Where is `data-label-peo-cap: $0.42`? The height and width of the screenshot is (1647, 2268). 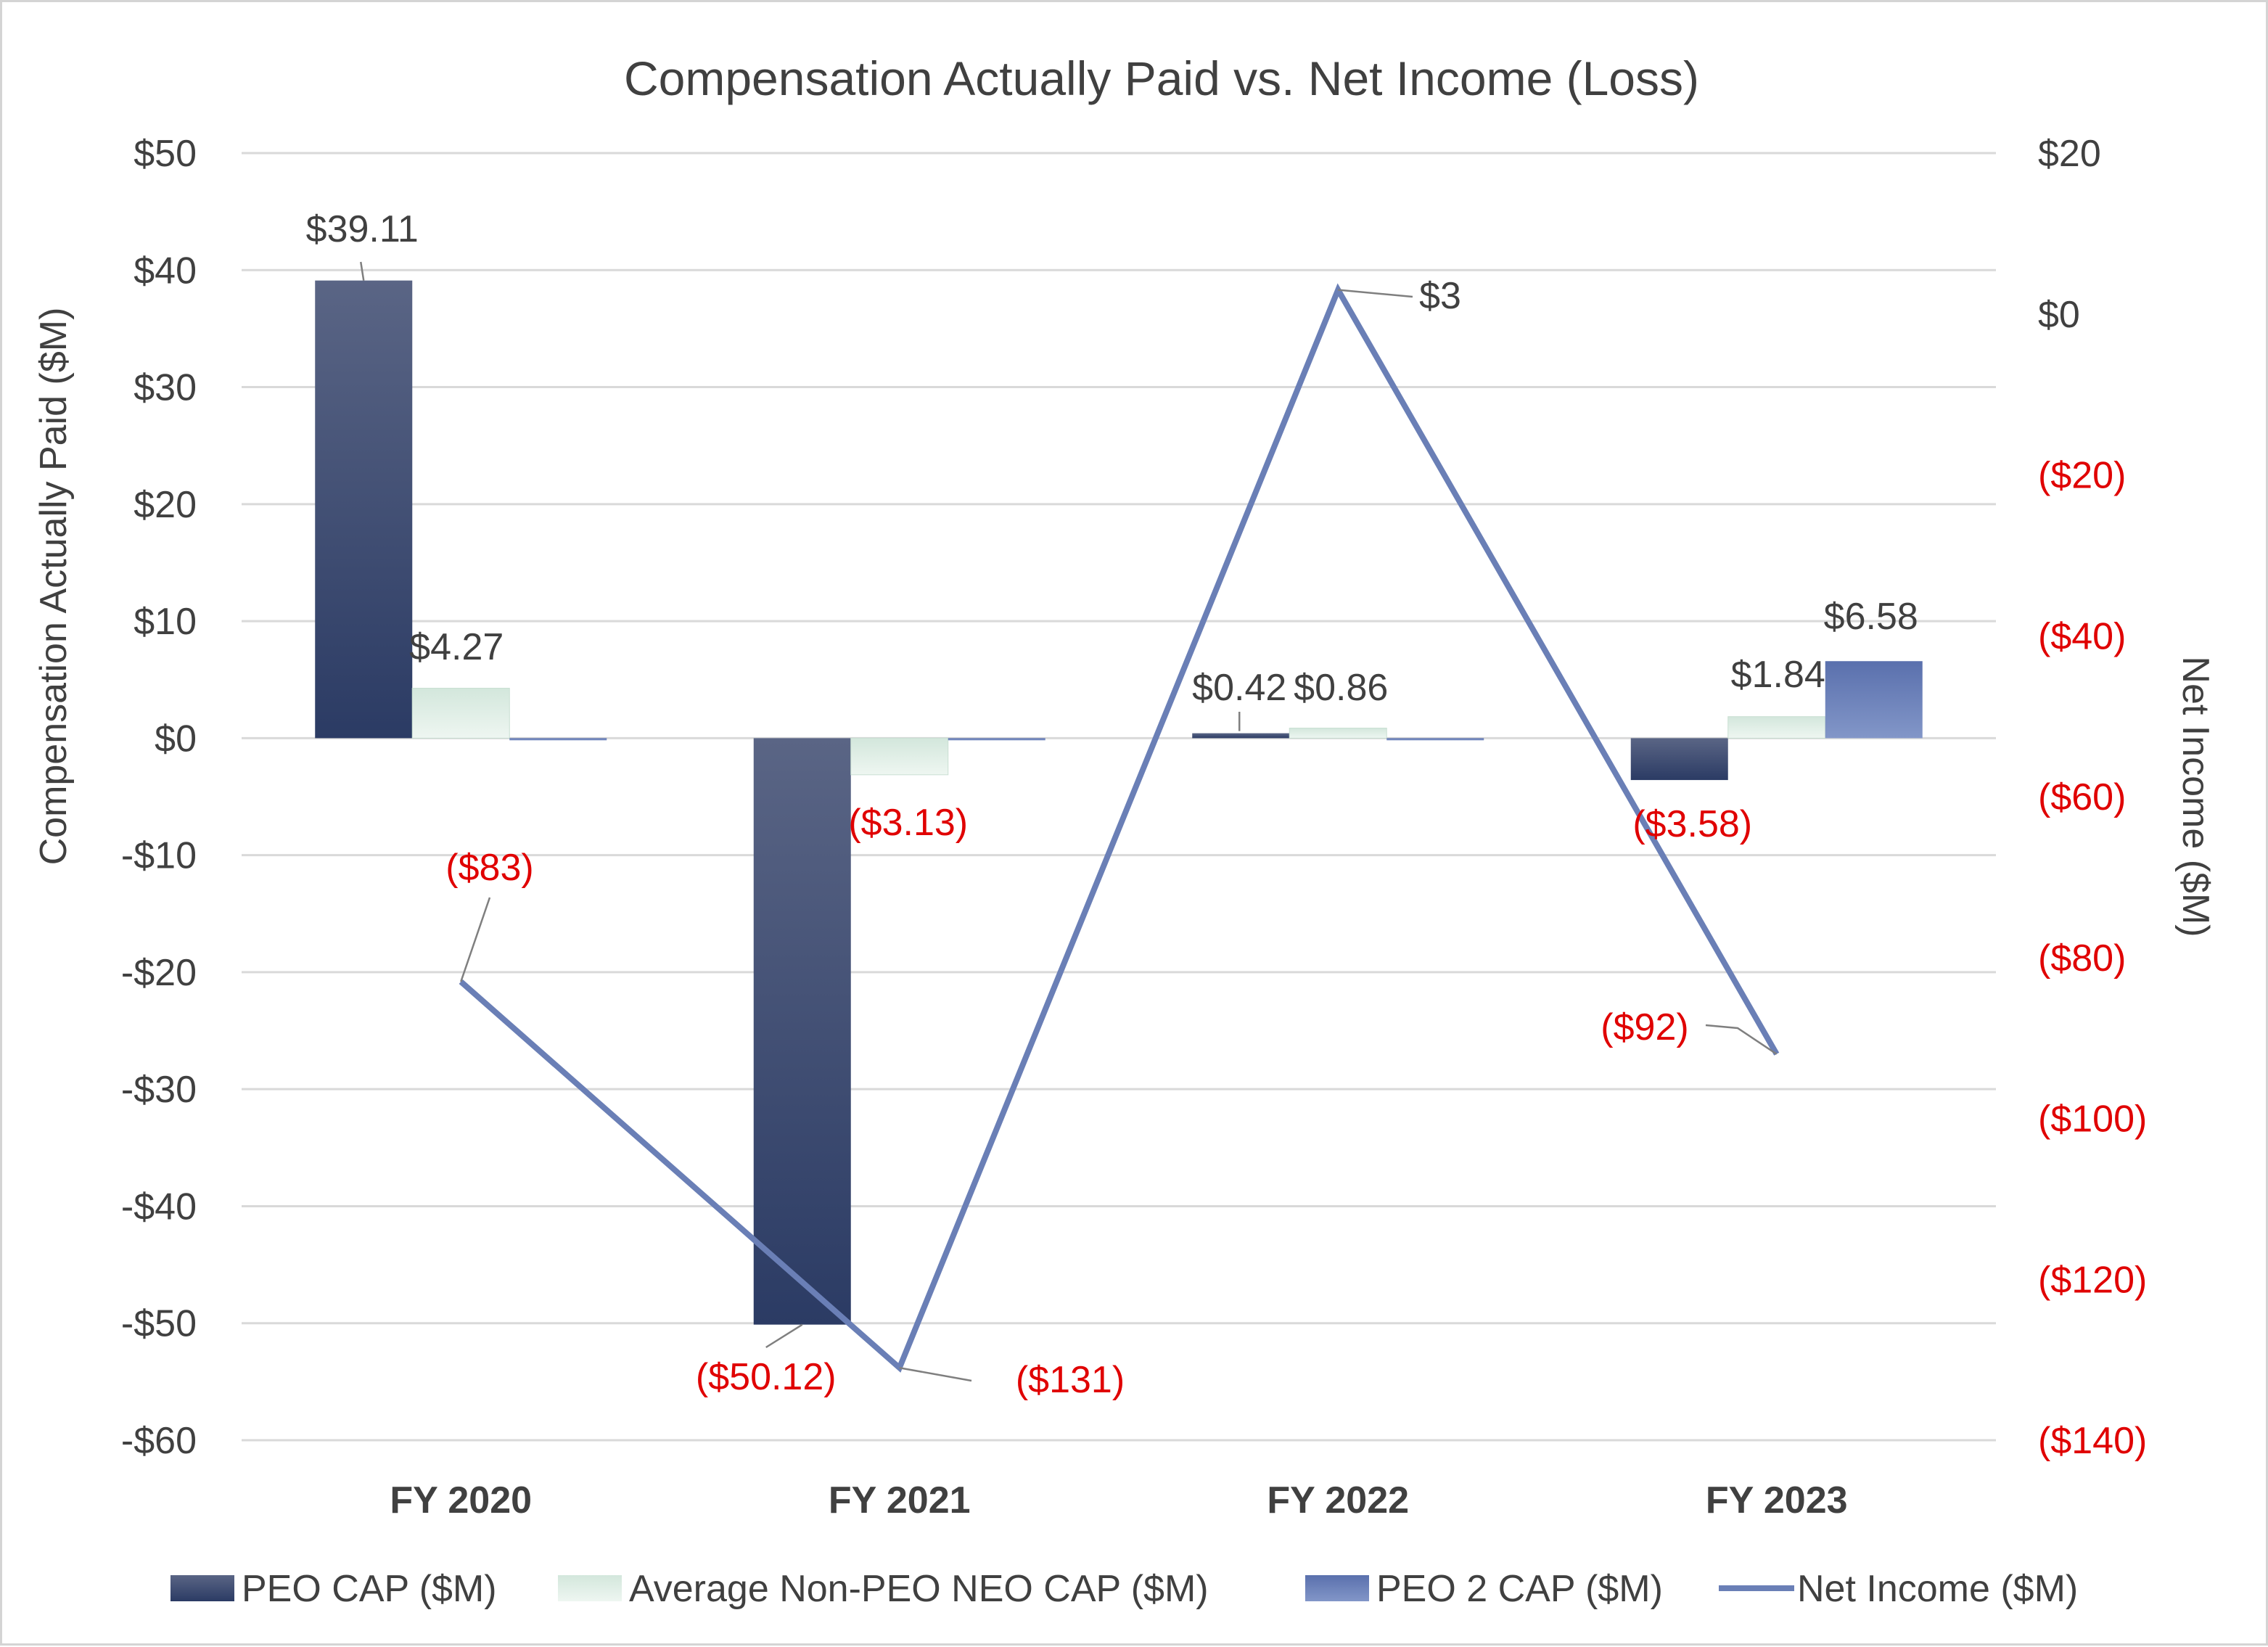
data-label-peo-cap: $0.42 is located at coordinates (1239, 688).